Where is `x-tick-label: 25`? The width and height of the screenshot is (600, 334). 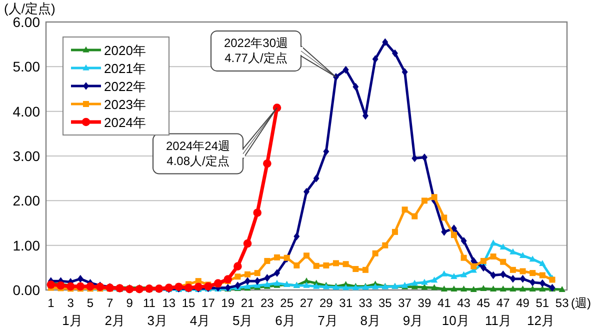 x-tick-label: 25 is located at coordinates (287, 303).